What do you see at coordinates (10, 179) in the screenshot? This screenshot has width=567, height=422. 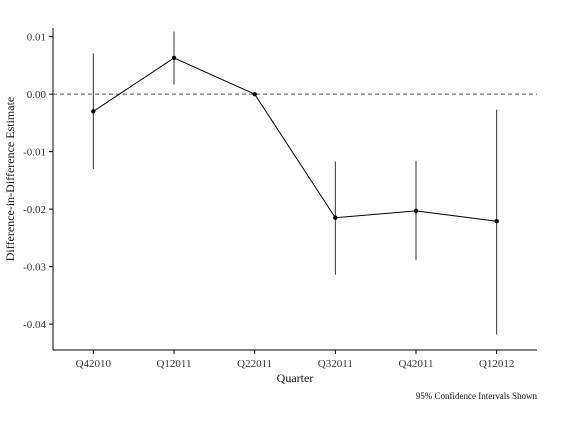 I see `y-axis-title: Difference-in-Difference Estimate` at bounding box center [10, 179].